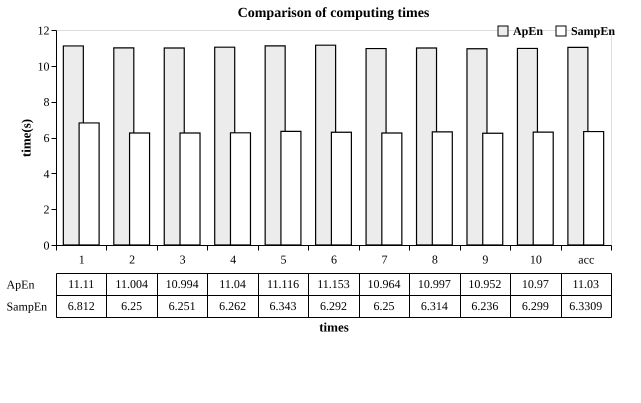 This screenshot has width=641, height=403. Describe the element at coordinates (47, 138) in the screenshot. I see `y-tick-label: 6` at that location.